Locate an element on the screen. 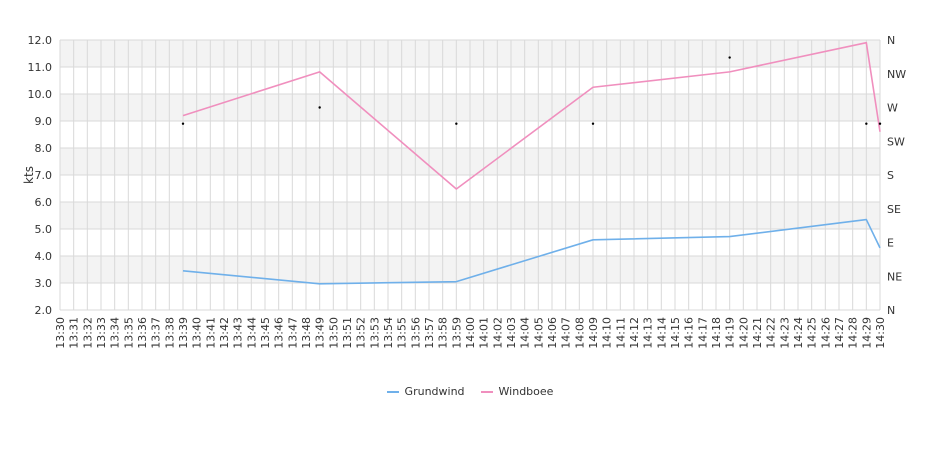  x-tick-label: 14:25 is located at coordinates (812, 333).